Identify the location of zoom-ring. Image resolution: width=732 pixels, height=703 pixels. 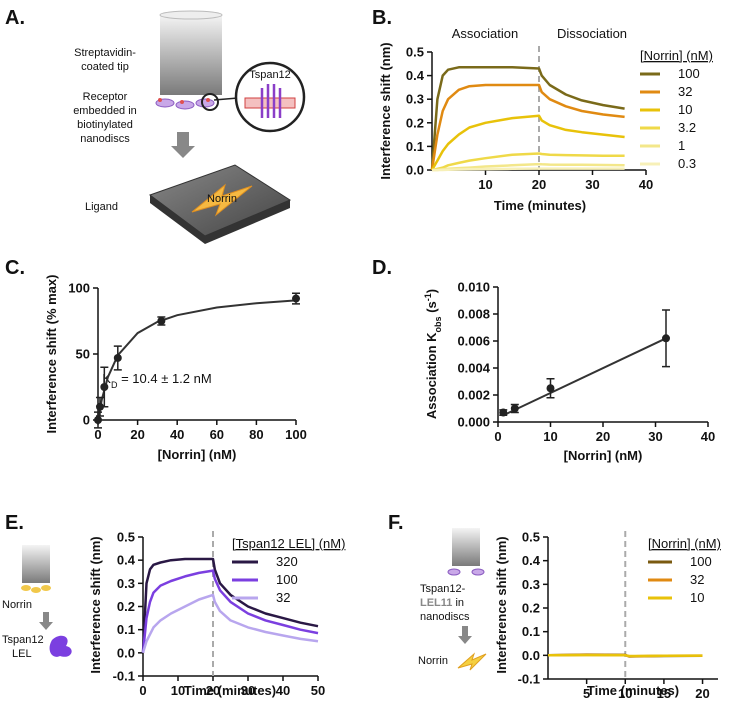
(210, 102).